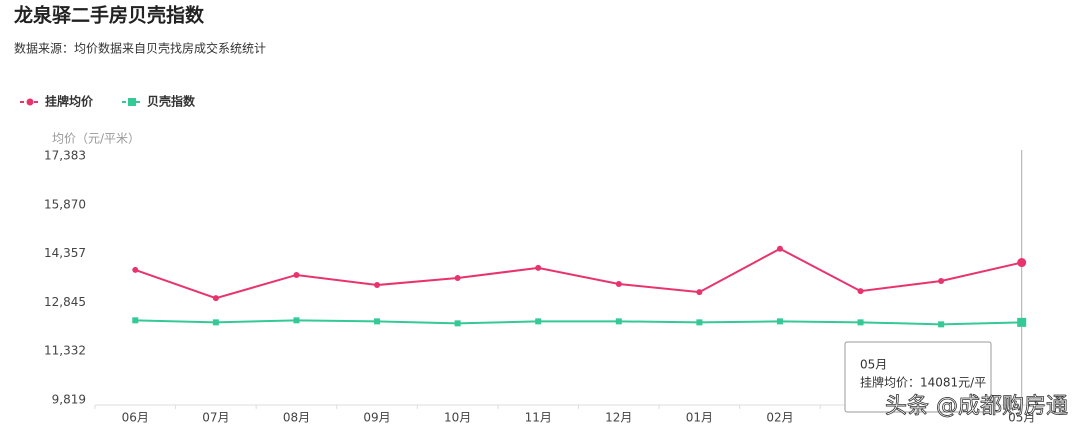 The image size is (1080, 438). Describe the element at coordinates (171, 101) in the screenshot. I see `legend-label: 贝壳指数` at that location.